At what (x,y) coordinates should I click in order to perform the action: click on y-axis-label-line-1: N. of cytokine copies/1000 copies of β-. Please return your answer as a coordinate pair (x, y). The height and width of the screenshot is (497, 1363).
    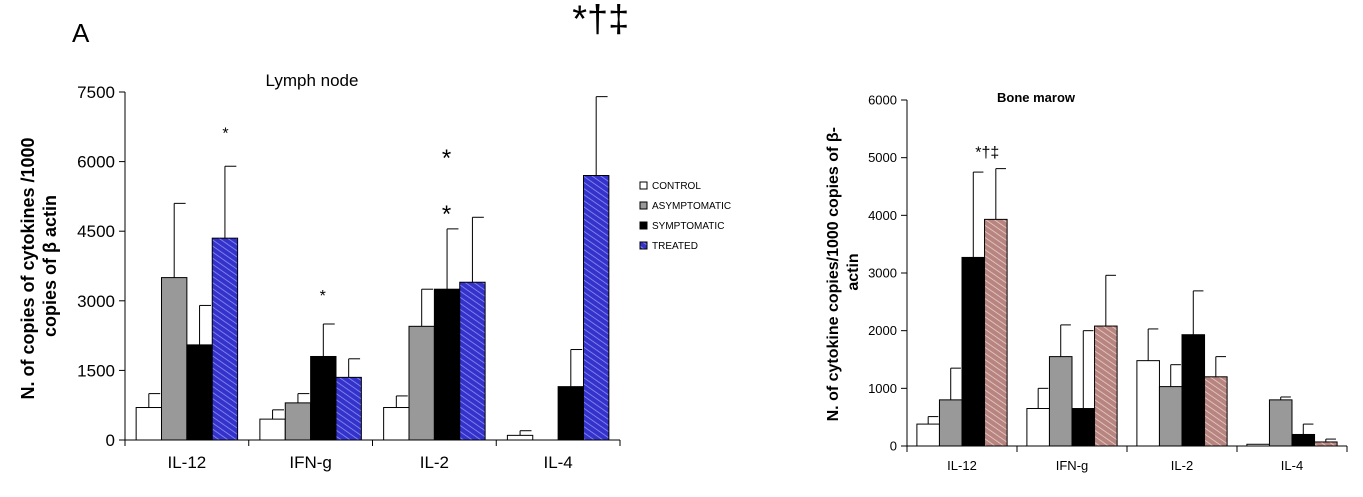
    Looking at the image, I should click on (833, 274).